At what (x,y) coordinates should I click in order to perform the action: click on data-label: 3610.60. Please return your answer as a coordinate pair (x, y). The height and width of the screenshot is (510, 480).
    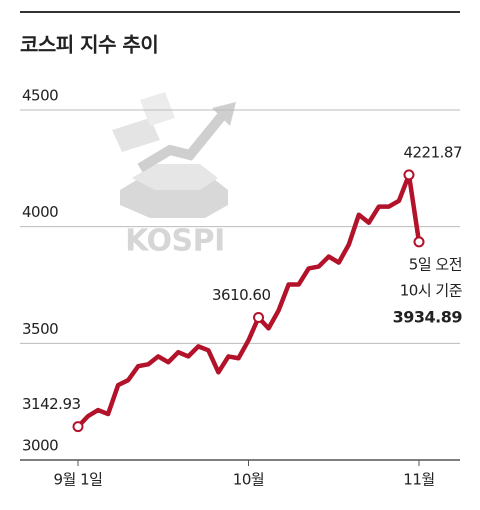
    Looking at the image, I should click on (241, 295).